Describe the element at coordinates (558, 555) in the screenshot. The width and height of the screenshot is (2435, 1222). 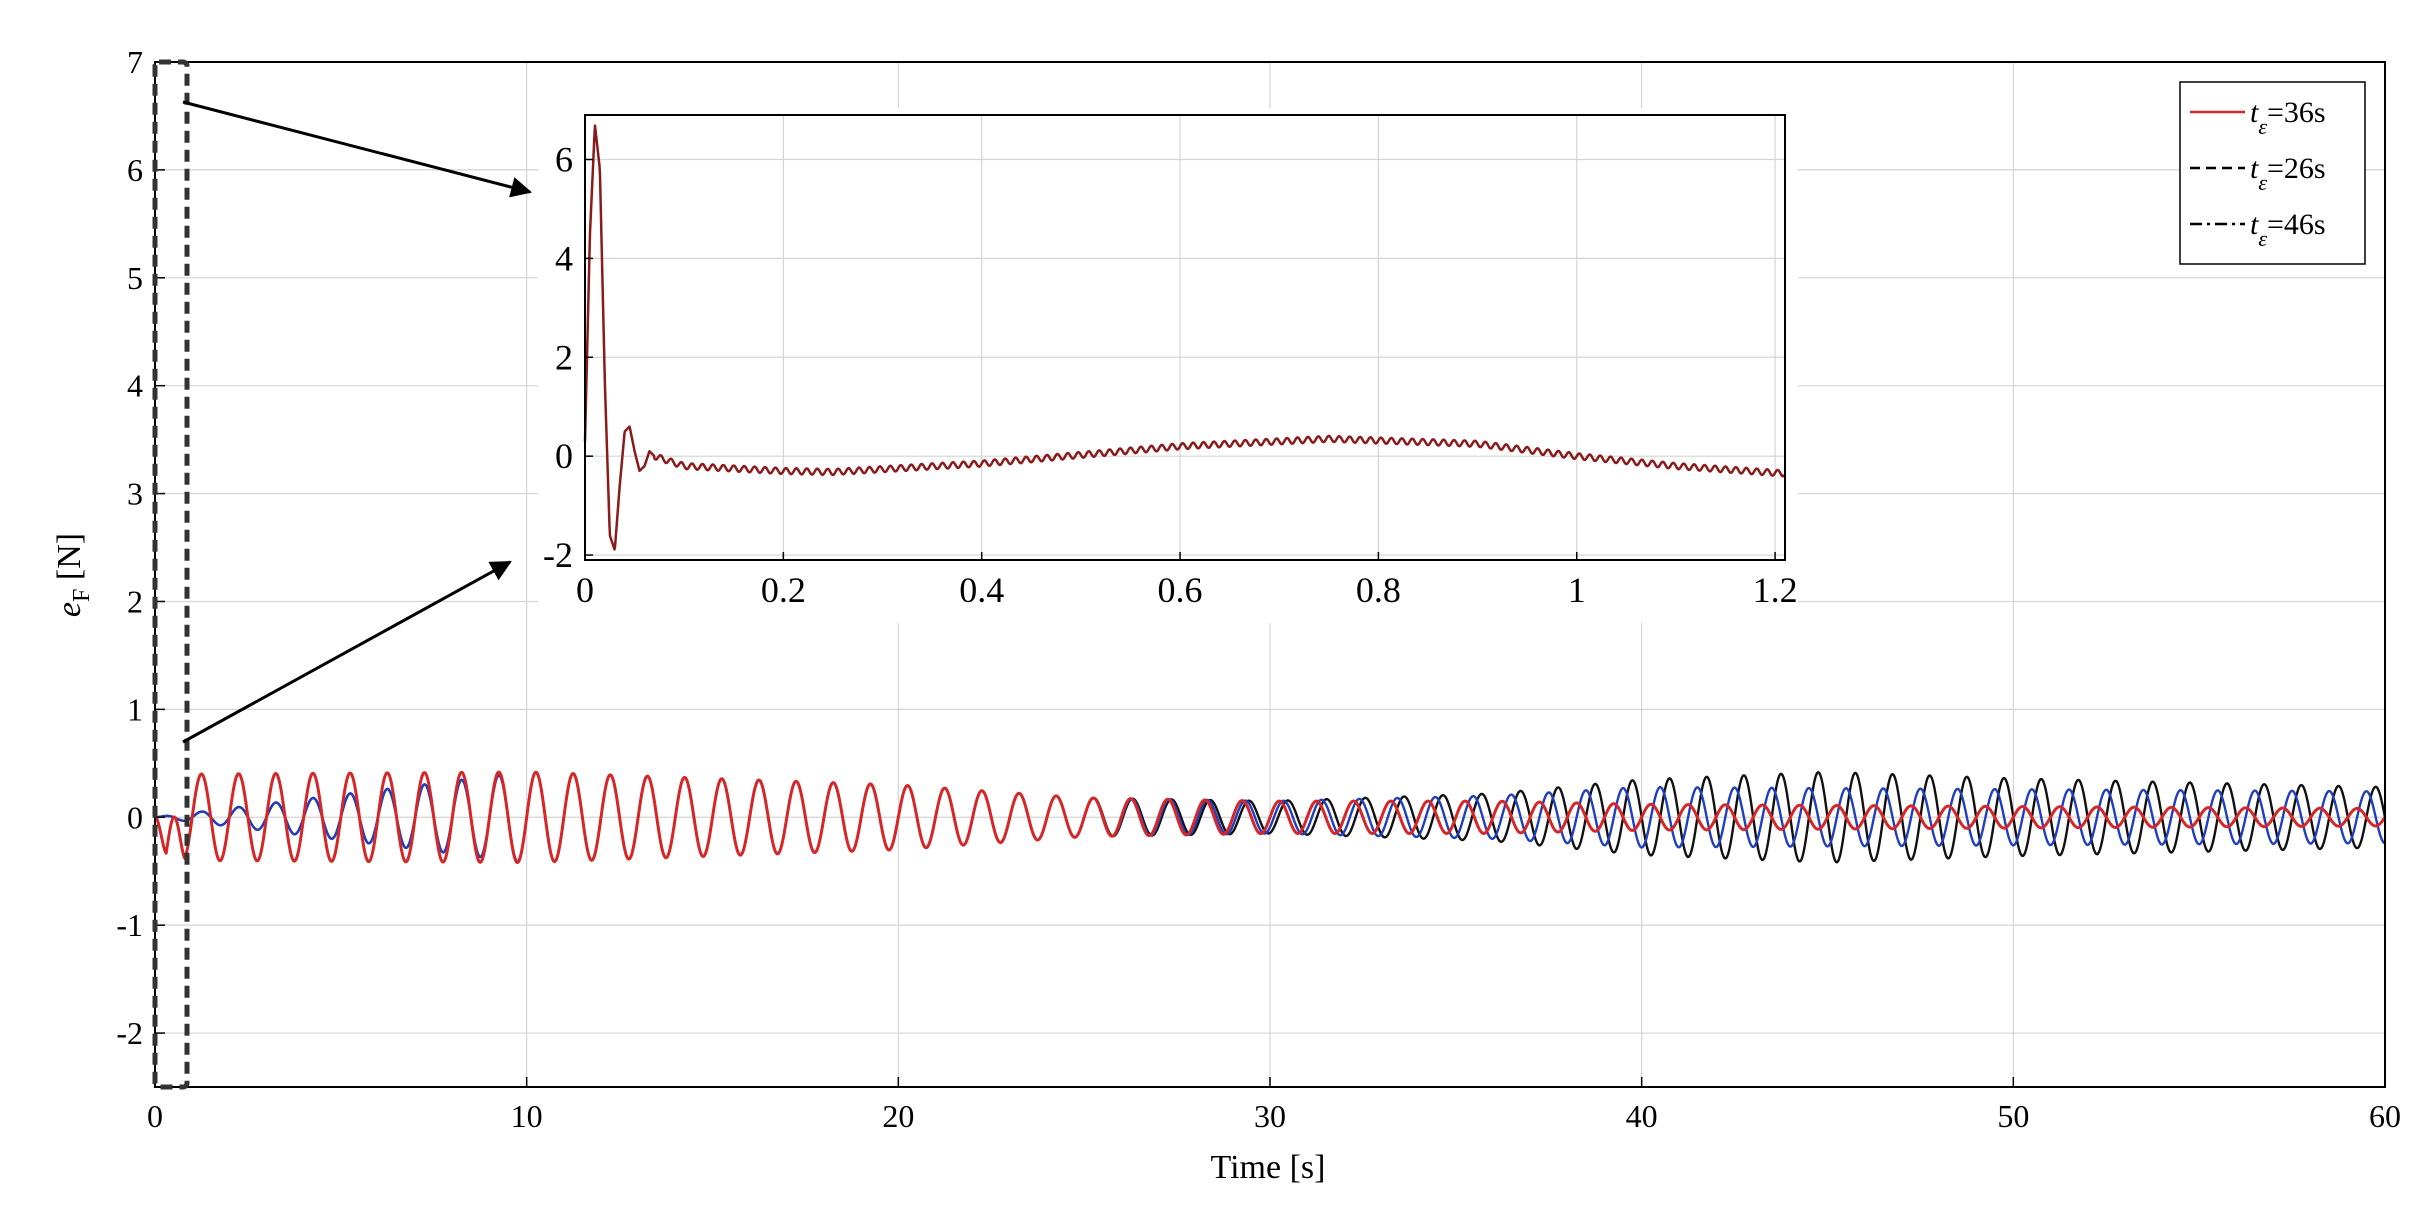
I see `inset-y-tick-label: -2` at that location.